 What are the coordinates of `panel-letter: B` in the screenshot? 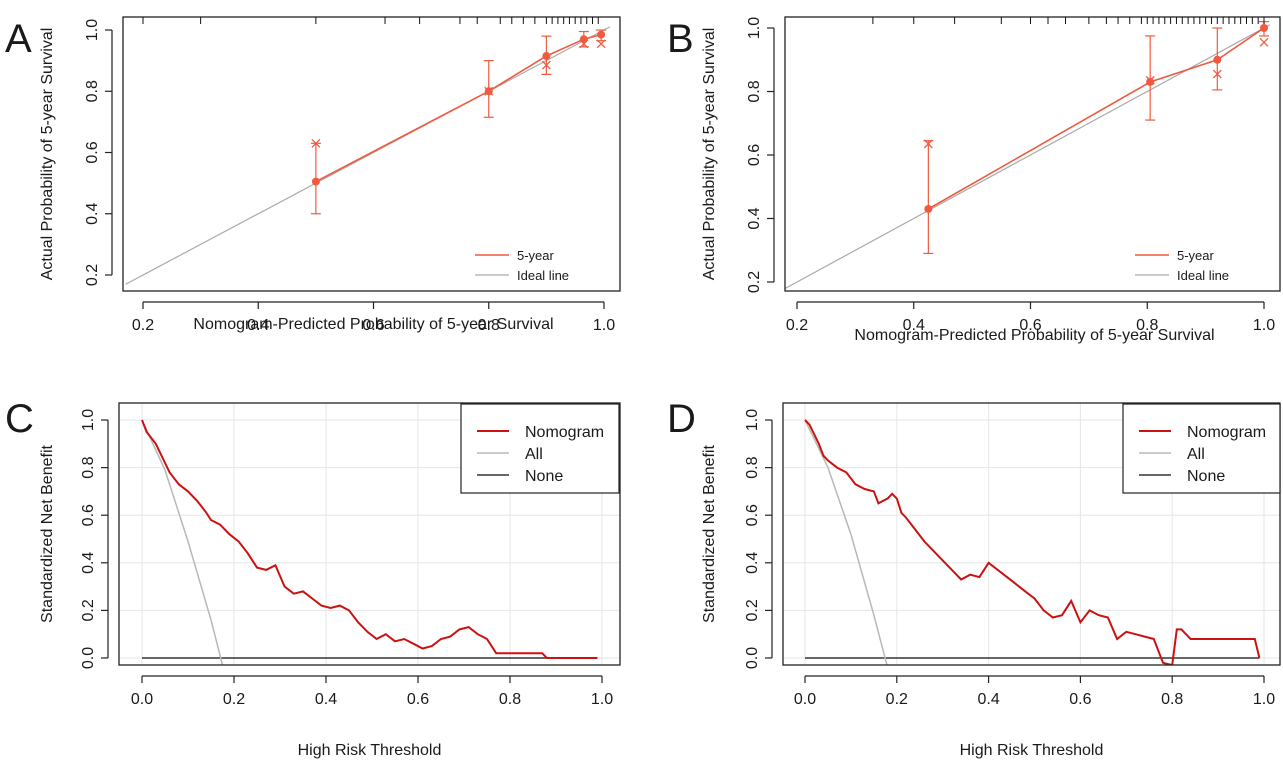 It's located at (680, 39).